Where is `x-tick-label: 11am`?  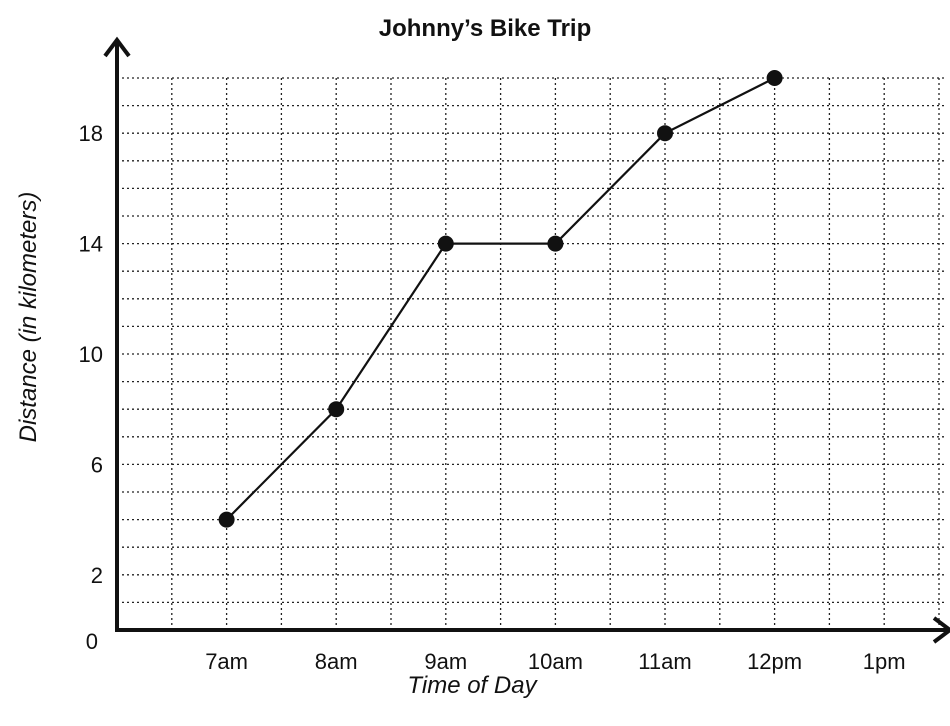 x-tick-label: 11am is located at coordinates (664, 661).